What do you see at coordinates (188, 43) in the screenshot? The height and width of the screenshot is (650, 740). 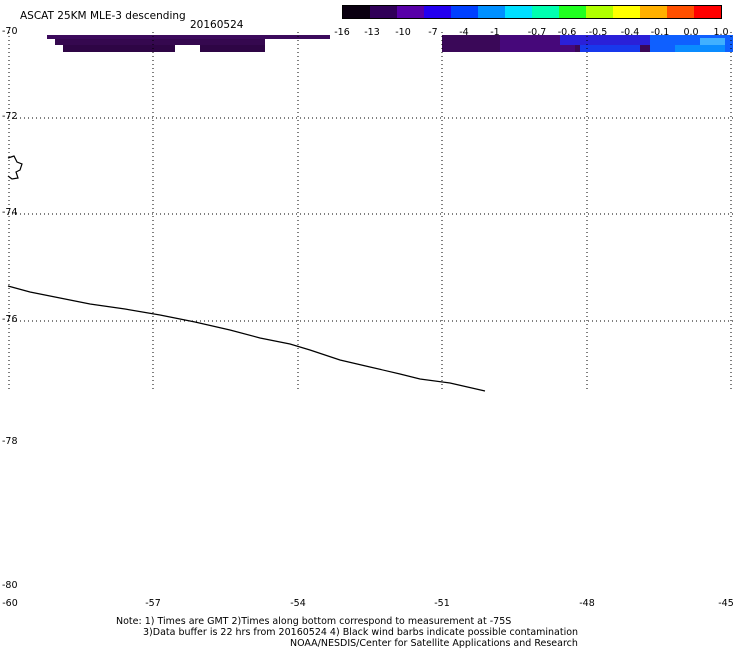 I see `wind-data-swath-left` at bounding box center [188, 43].